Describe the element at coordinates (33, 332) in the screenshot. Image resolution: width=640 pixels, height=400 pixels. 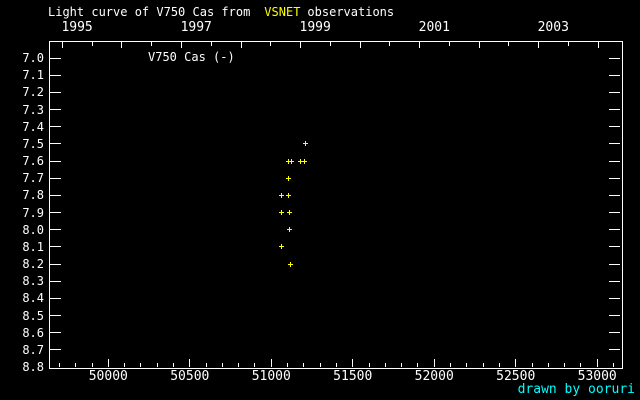
I see `y-axis-label: 8.6` at that location.